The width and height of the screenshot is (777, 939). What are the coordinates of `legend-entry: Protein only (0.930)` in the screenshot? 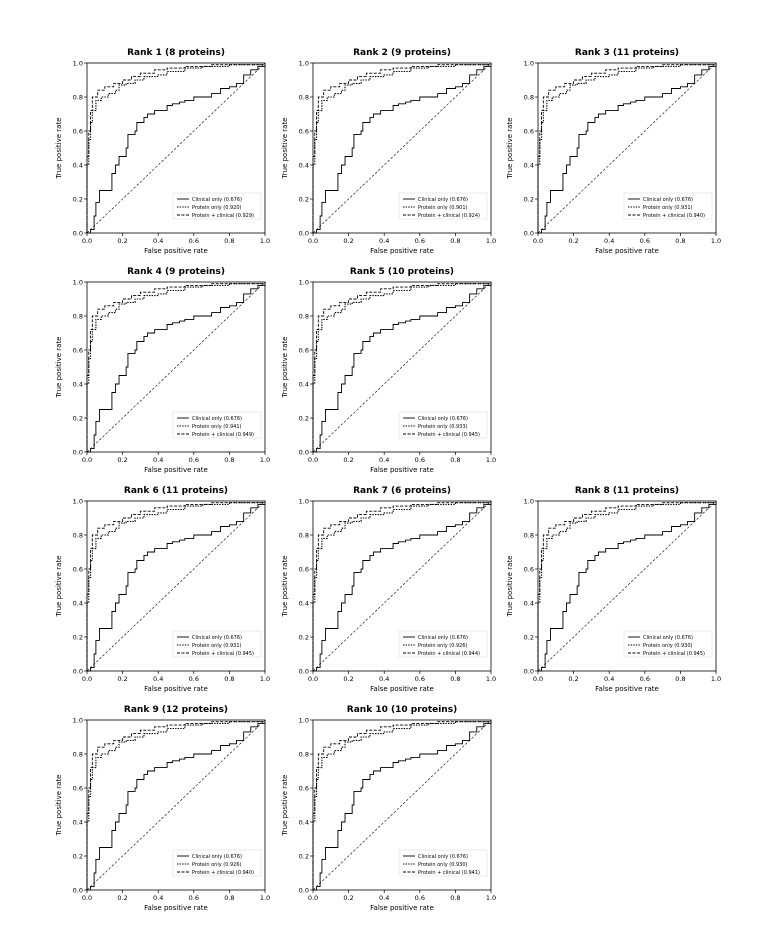 It's located at (443, 865).